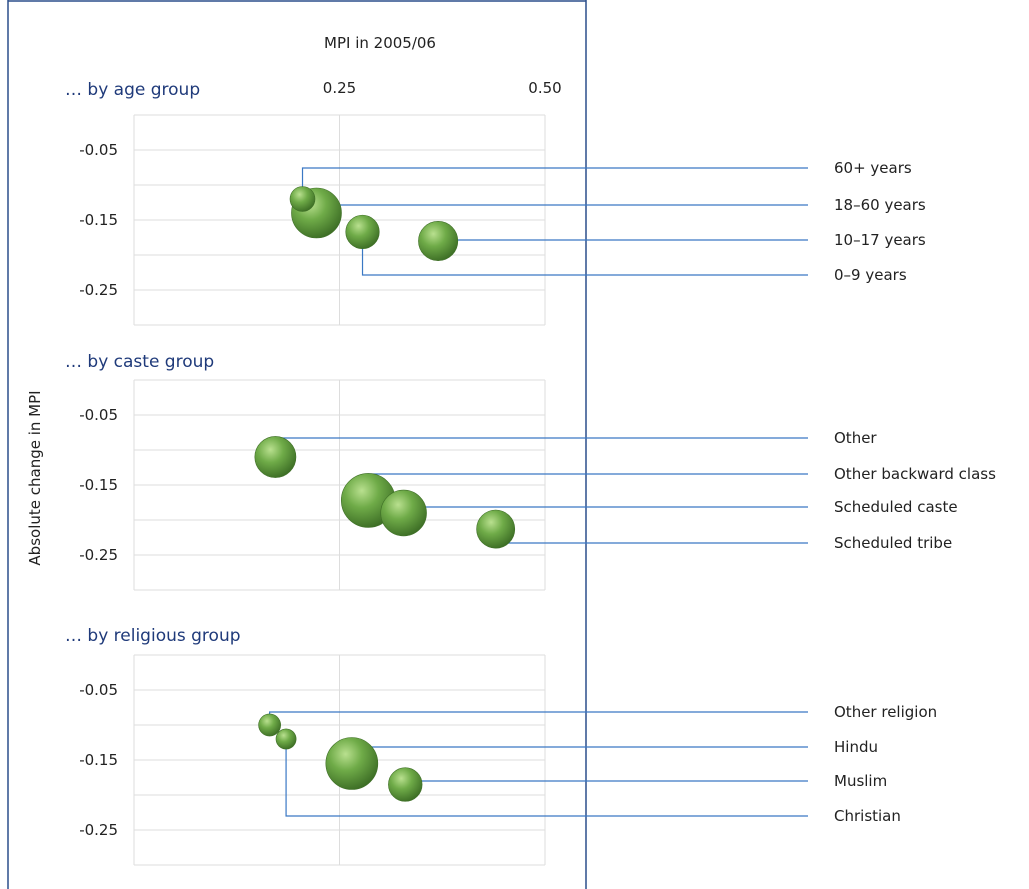 This screenshot has width=1029, height=889. What do you see at coordinates (880, 205) in the screenshot?
I see `point-label: 18–60 years` at bounding box center [880, 205].